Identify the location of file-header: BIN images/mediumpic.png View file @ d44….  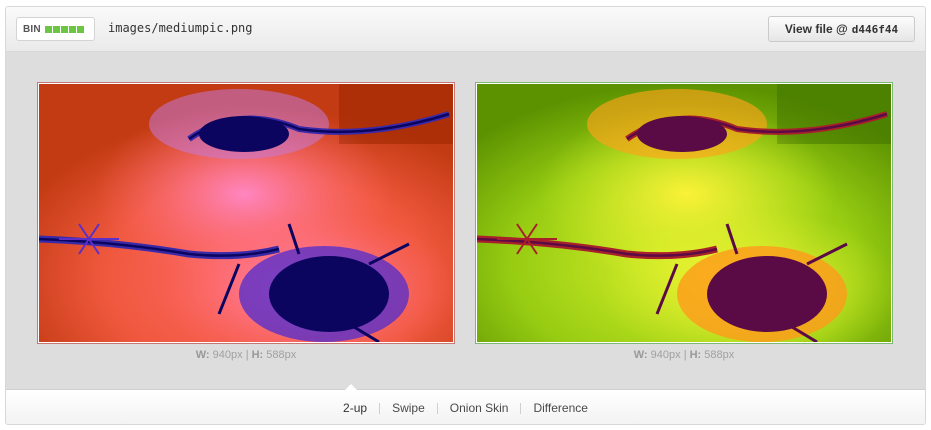
(465, 29).